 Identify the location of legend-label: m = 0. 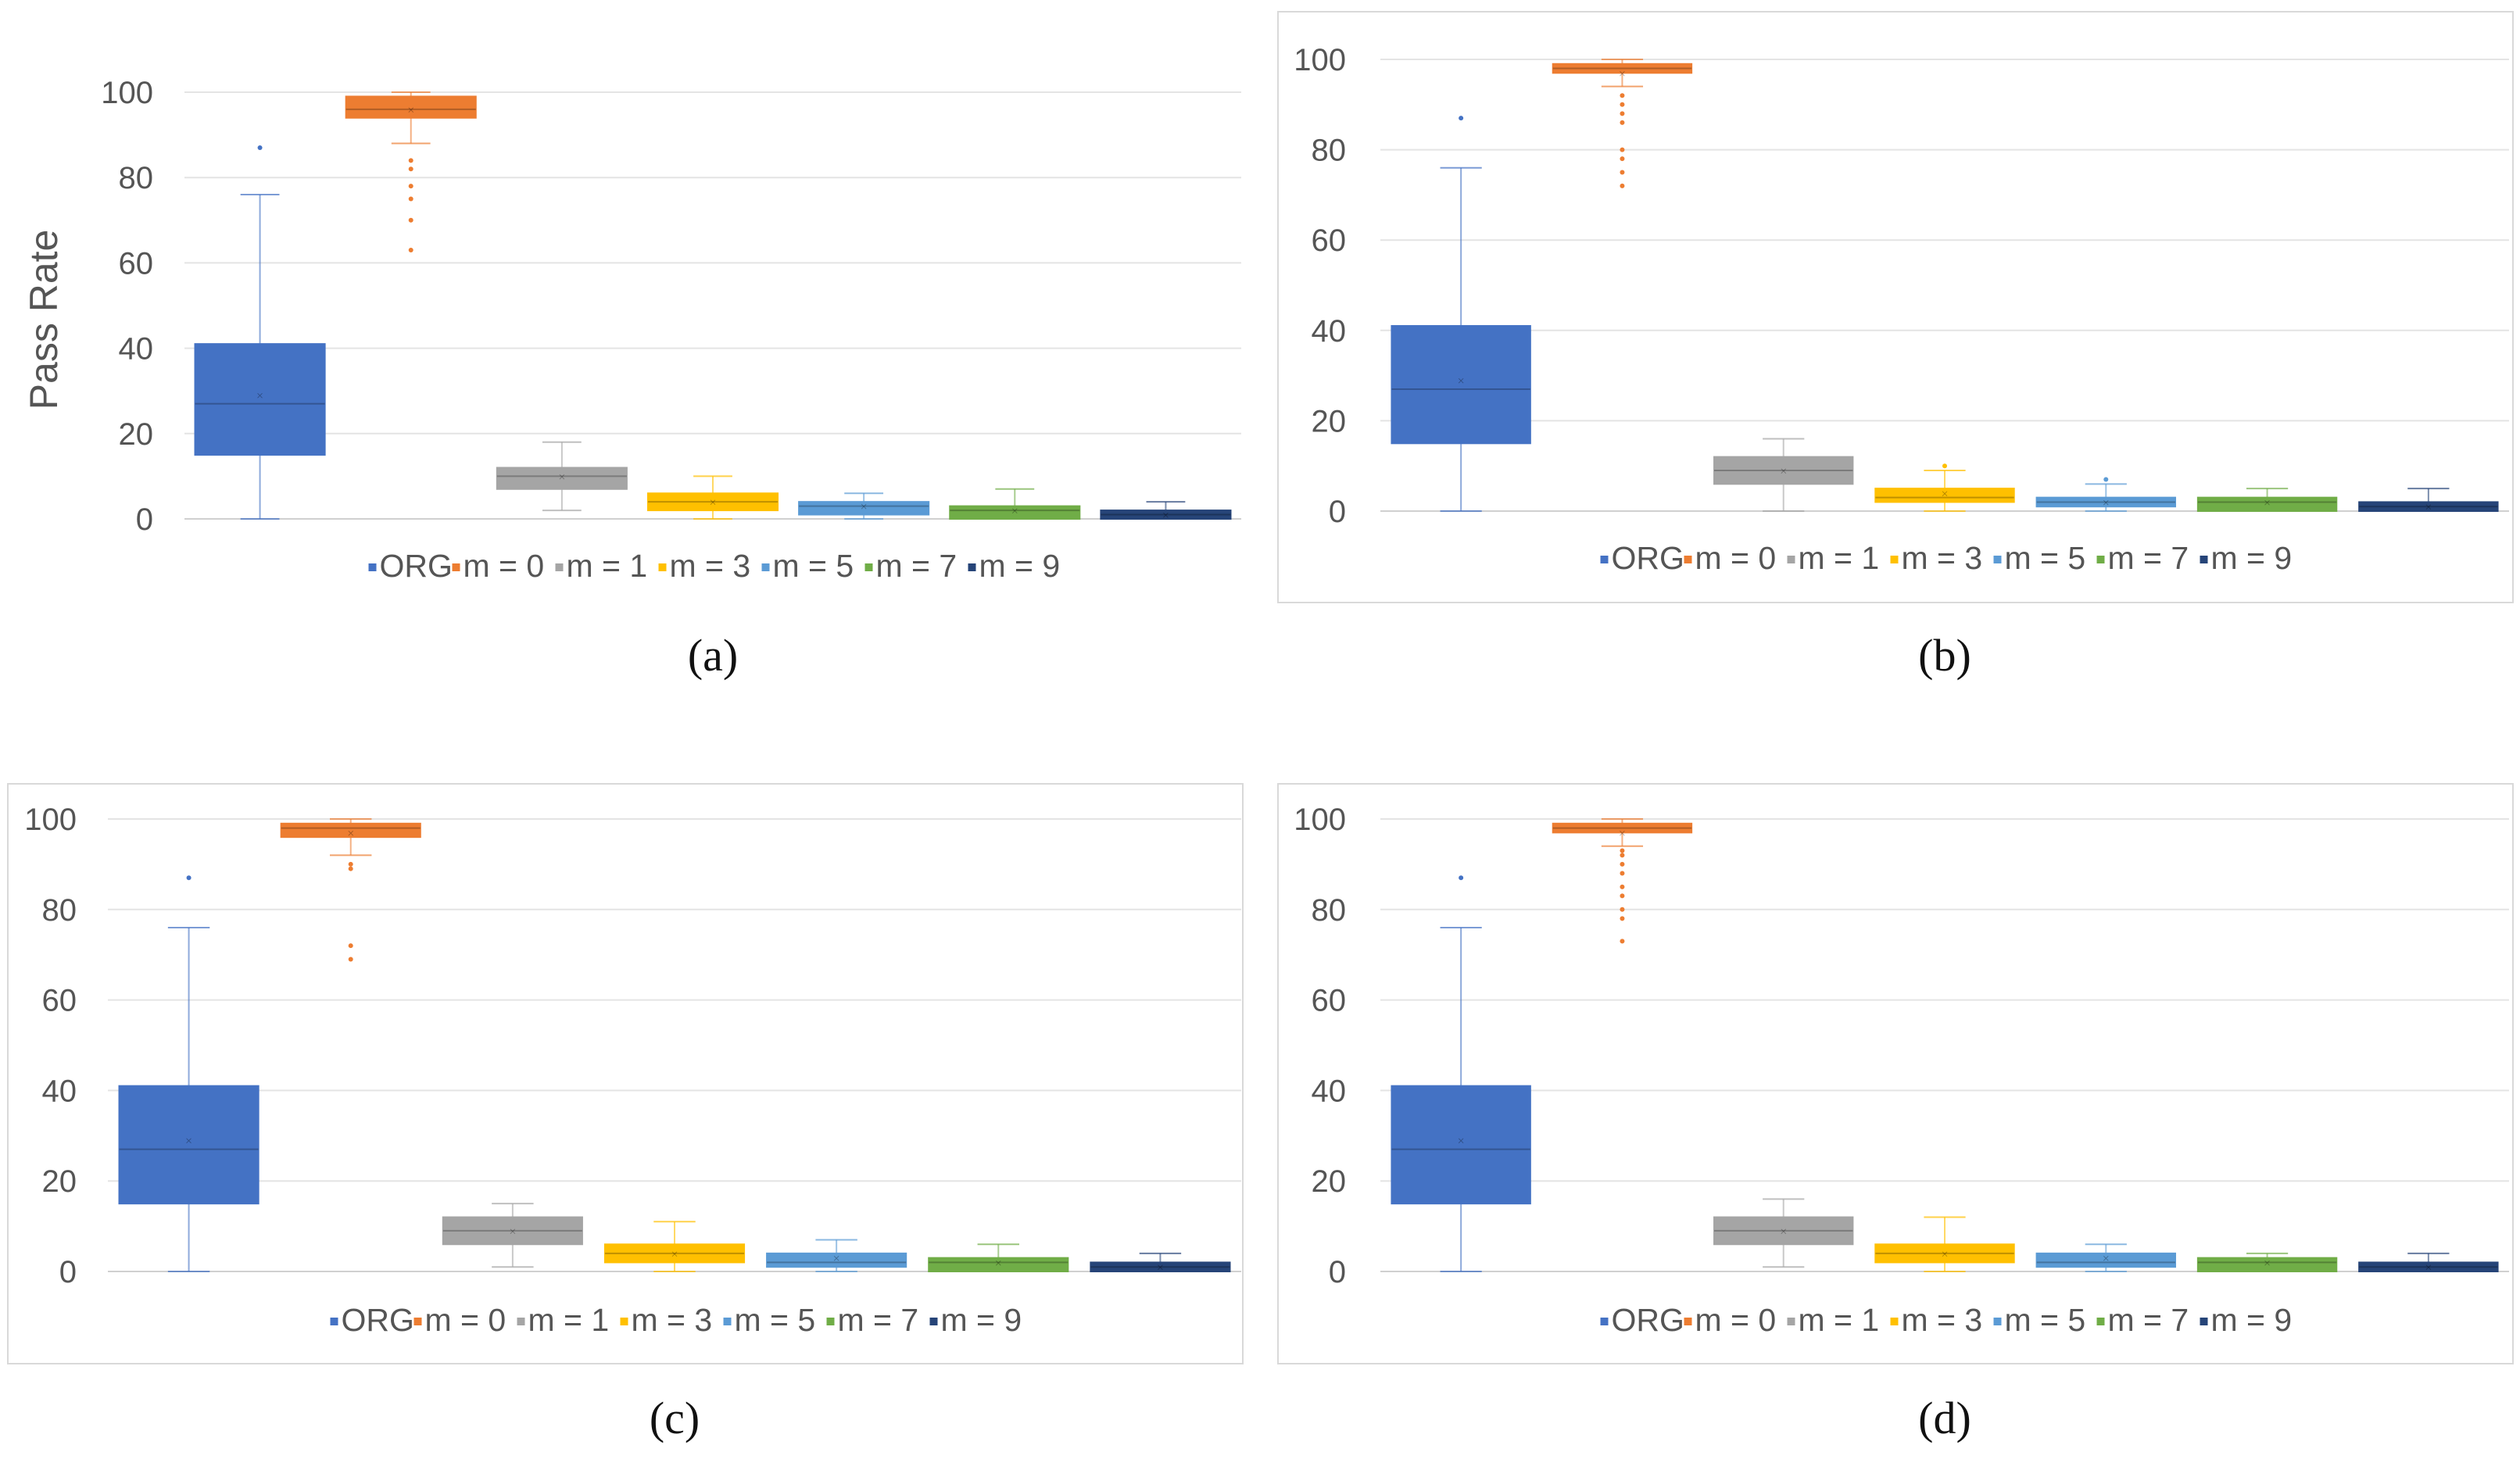
(504, 566).